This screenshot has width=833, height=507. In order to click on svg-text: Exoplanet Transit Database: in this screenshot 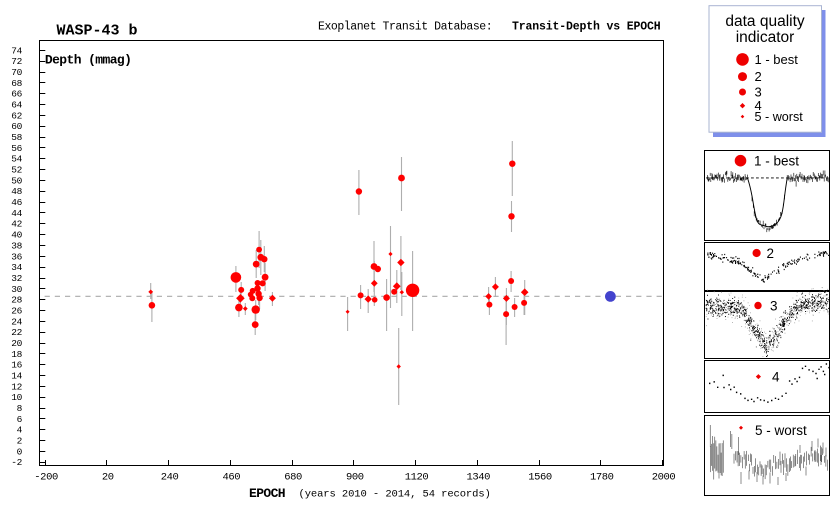, I will do `click(405, 27)`.